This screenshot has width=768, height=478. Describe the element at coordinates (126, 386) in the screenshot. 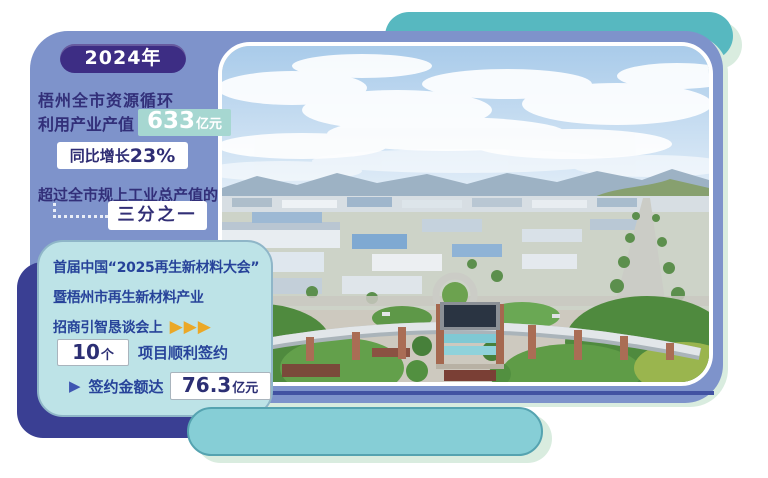

I see `amount-label: 签约金额达` at that location.